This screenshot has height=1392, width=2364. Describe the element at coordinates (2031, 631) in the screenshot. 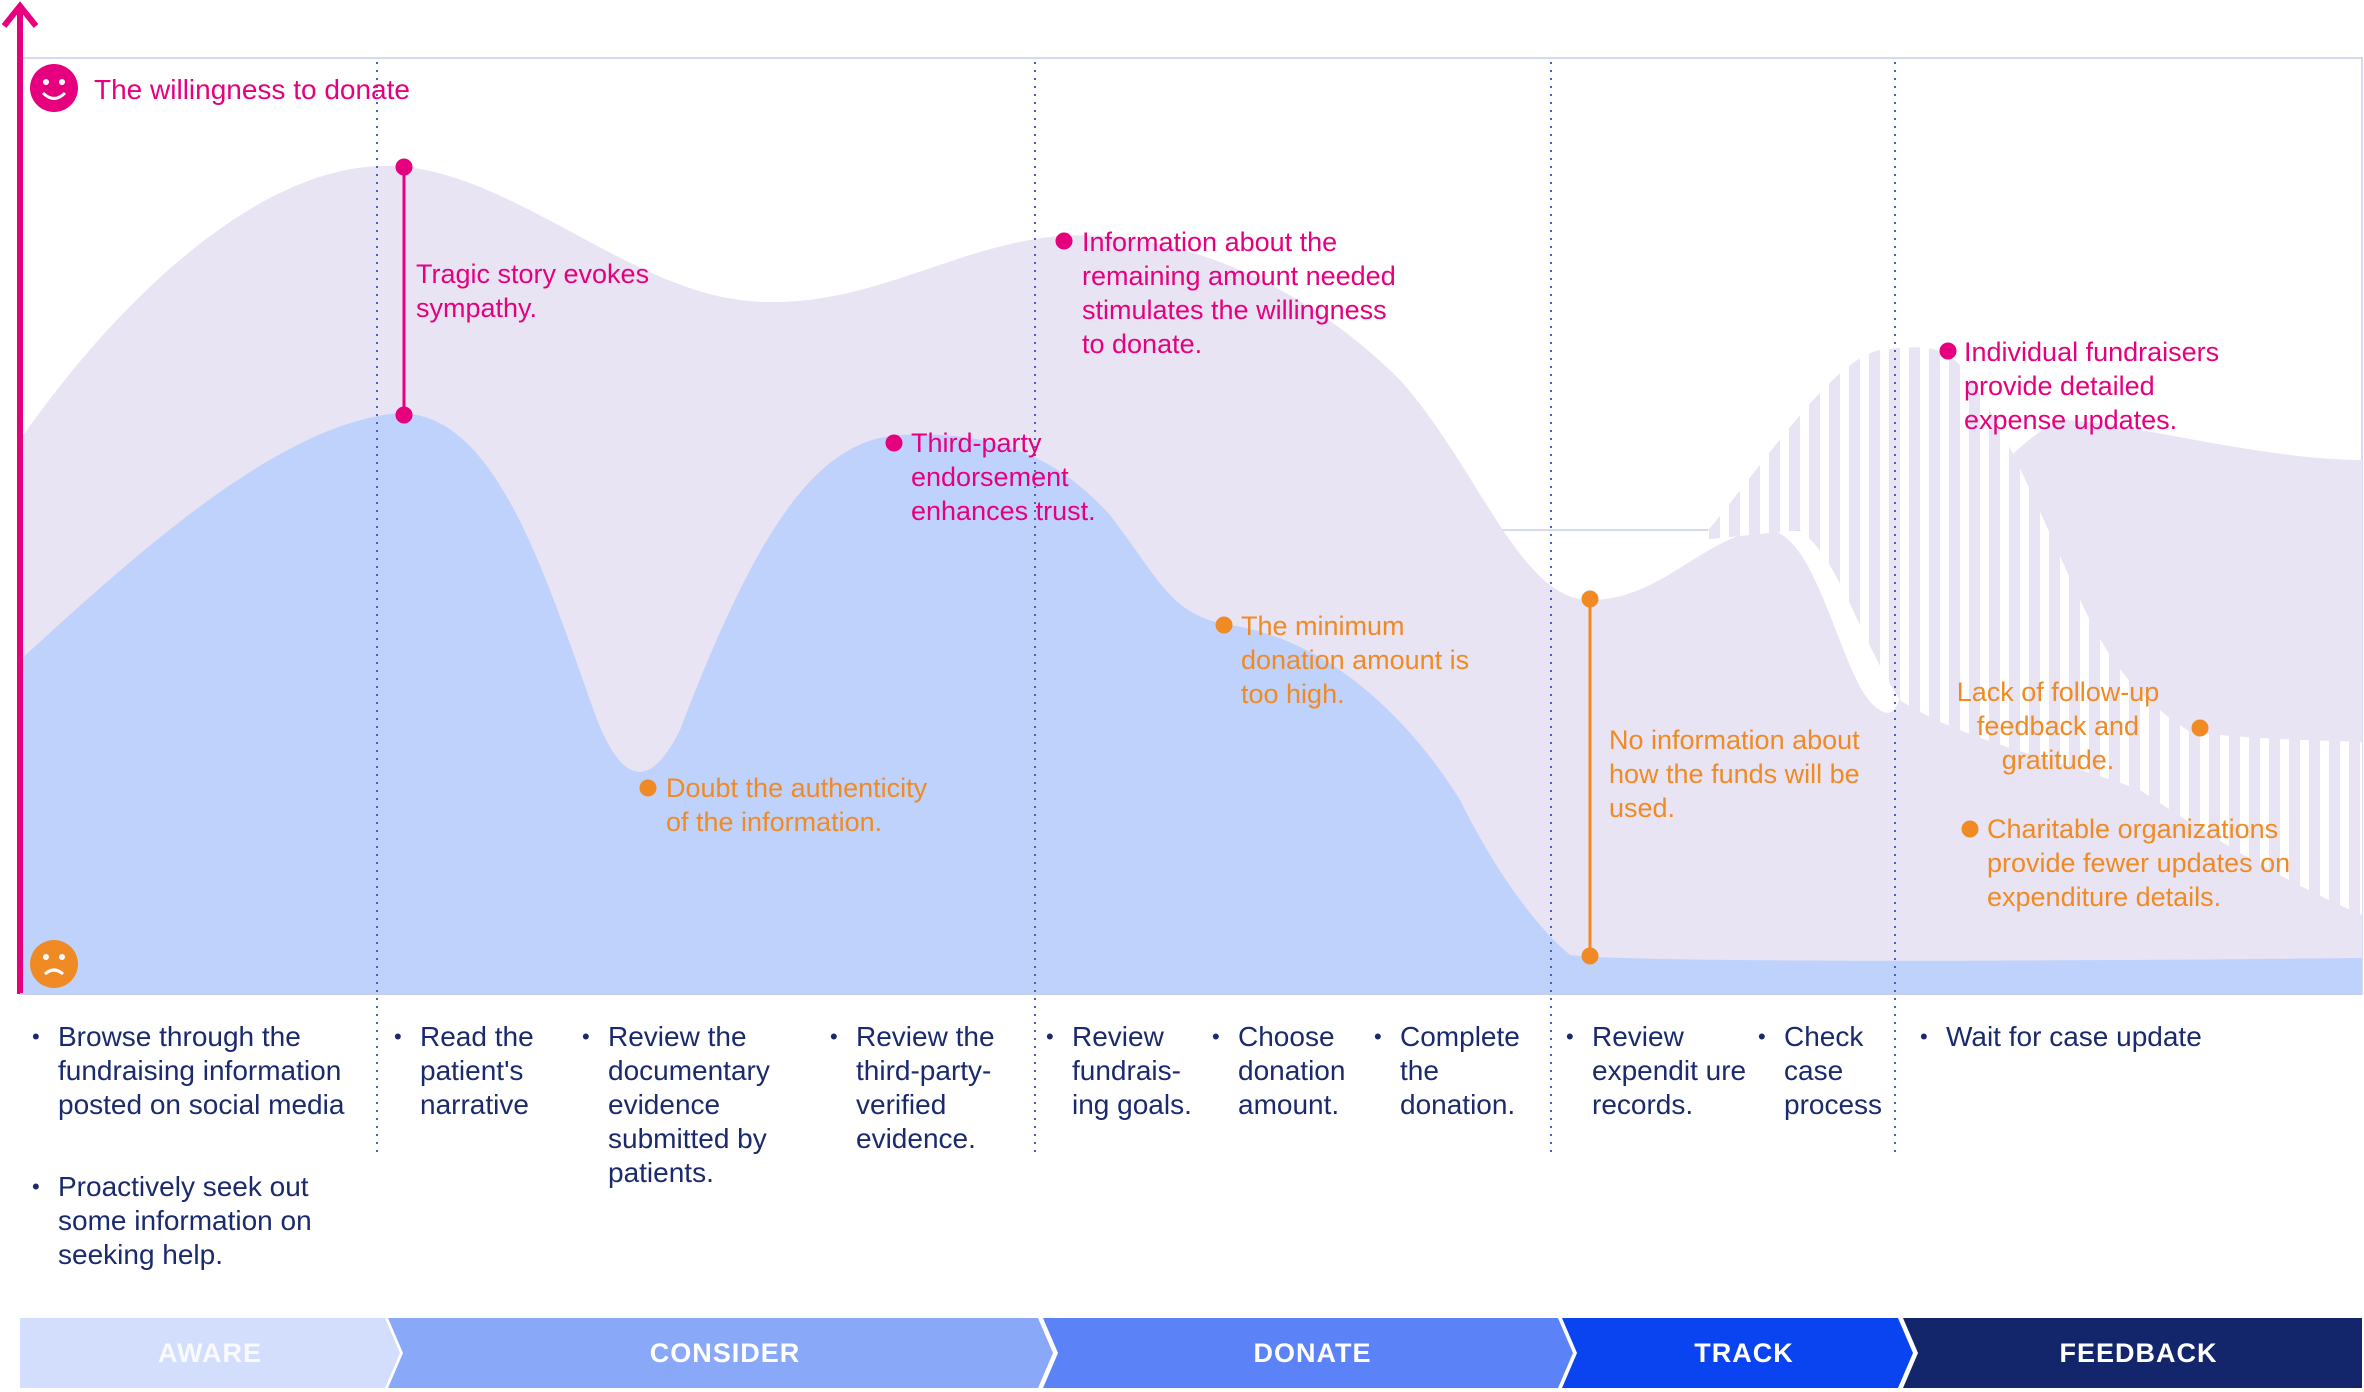

I see `hatched-gap-region` at that location.